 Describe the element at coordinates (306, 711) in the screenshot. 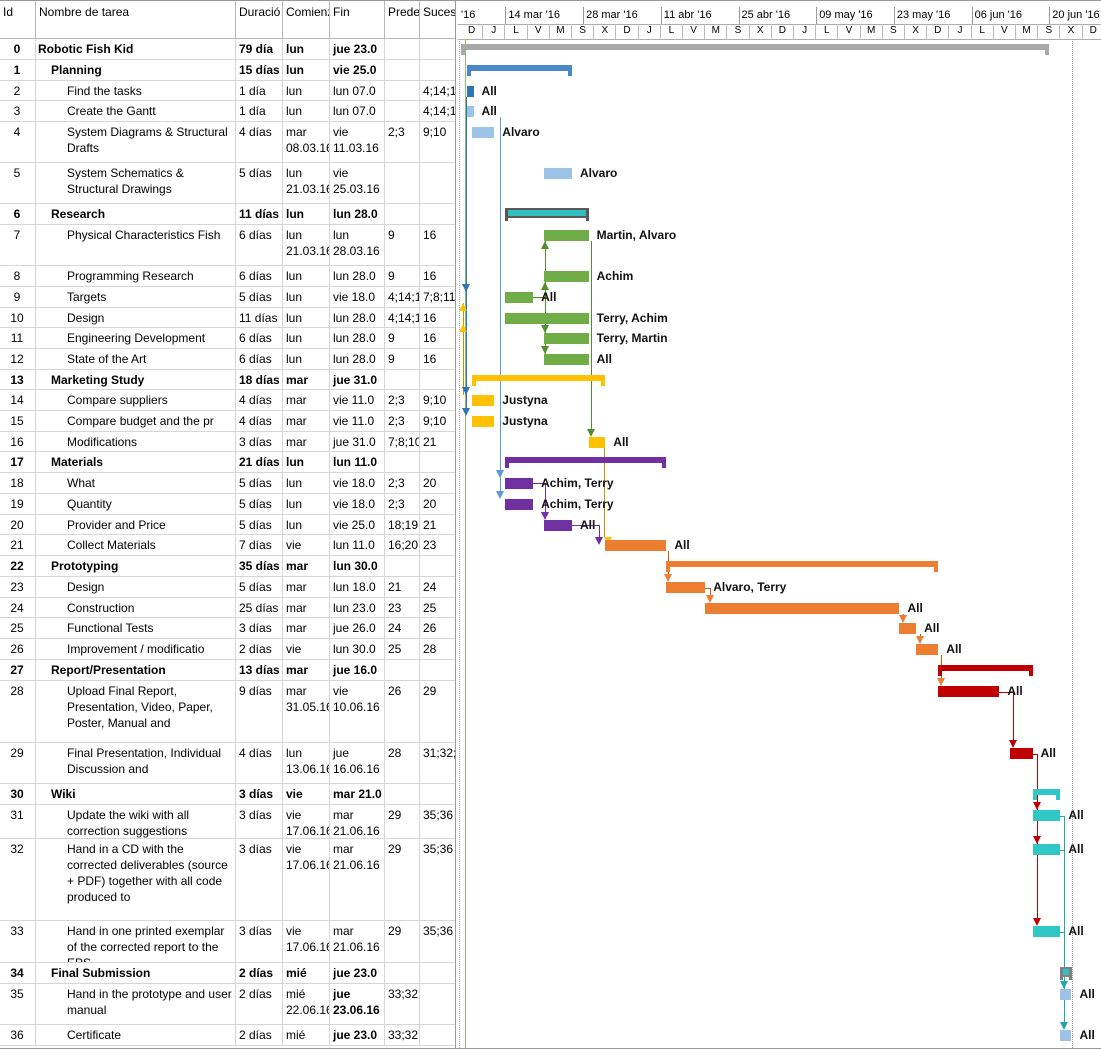

I see `task-start-cell: mar 31.05.16` at that location.